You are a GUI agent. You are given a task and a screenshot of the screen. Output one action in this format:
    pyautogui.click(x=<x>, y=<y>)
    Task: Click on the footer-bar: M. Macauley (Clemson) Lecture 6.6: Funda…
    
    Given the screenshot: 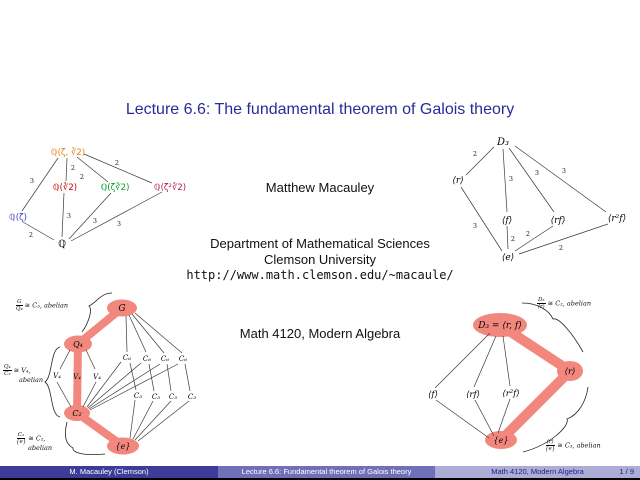 What is the action you would take?
    pyautogui.click(x=320, y=472)
    